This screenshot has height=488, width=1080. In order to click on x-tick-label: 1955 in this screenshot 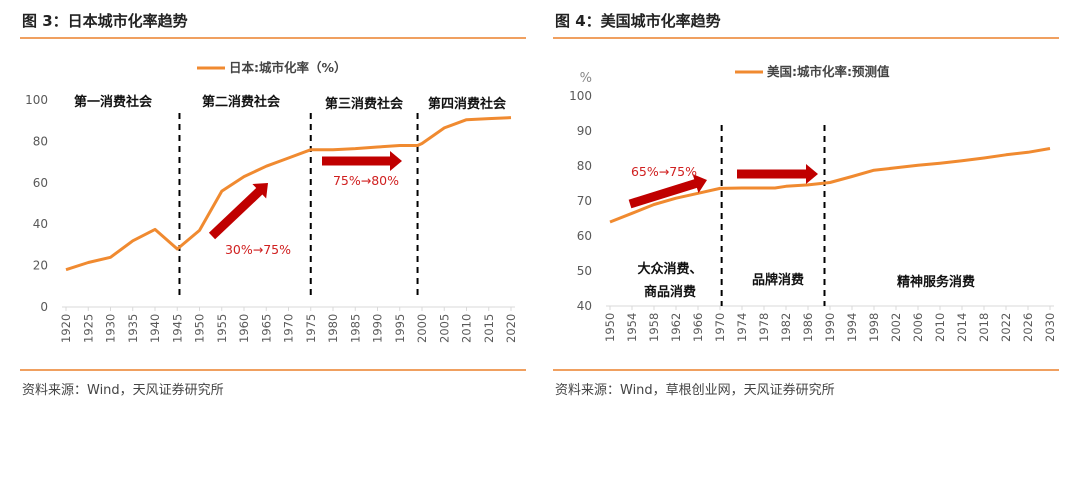, I will do `click(222, 328)`.